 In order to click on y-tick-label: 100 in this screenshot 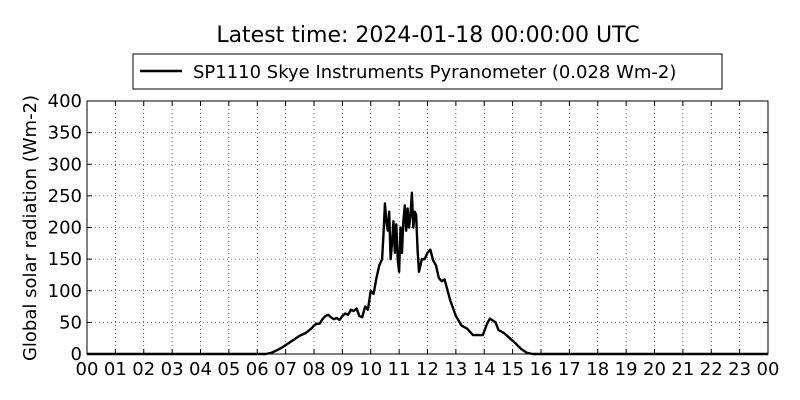, I will do `click(65, 291)`.